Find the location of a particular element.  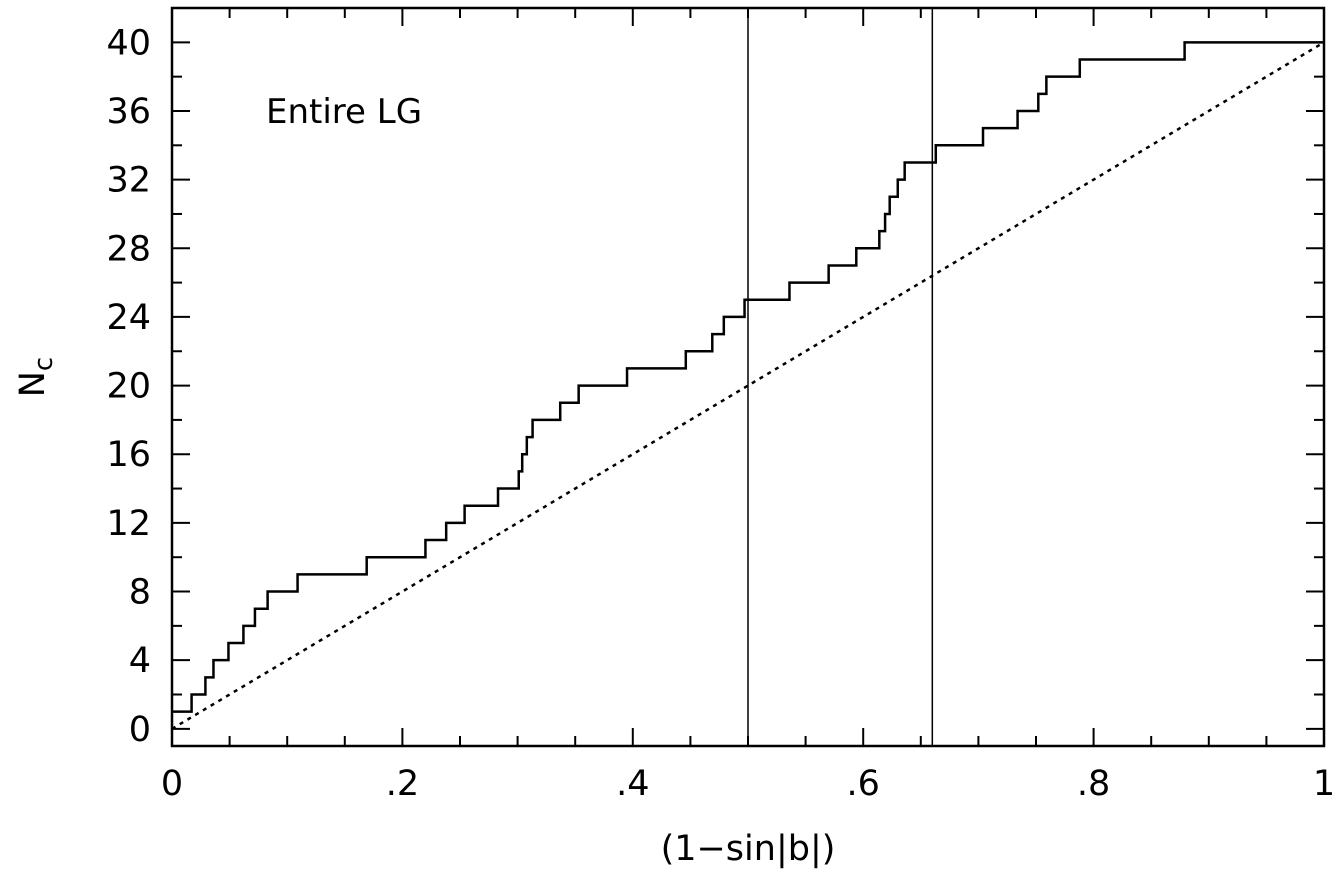

y-tick-label: 8 is located at coordinates (140, 593).